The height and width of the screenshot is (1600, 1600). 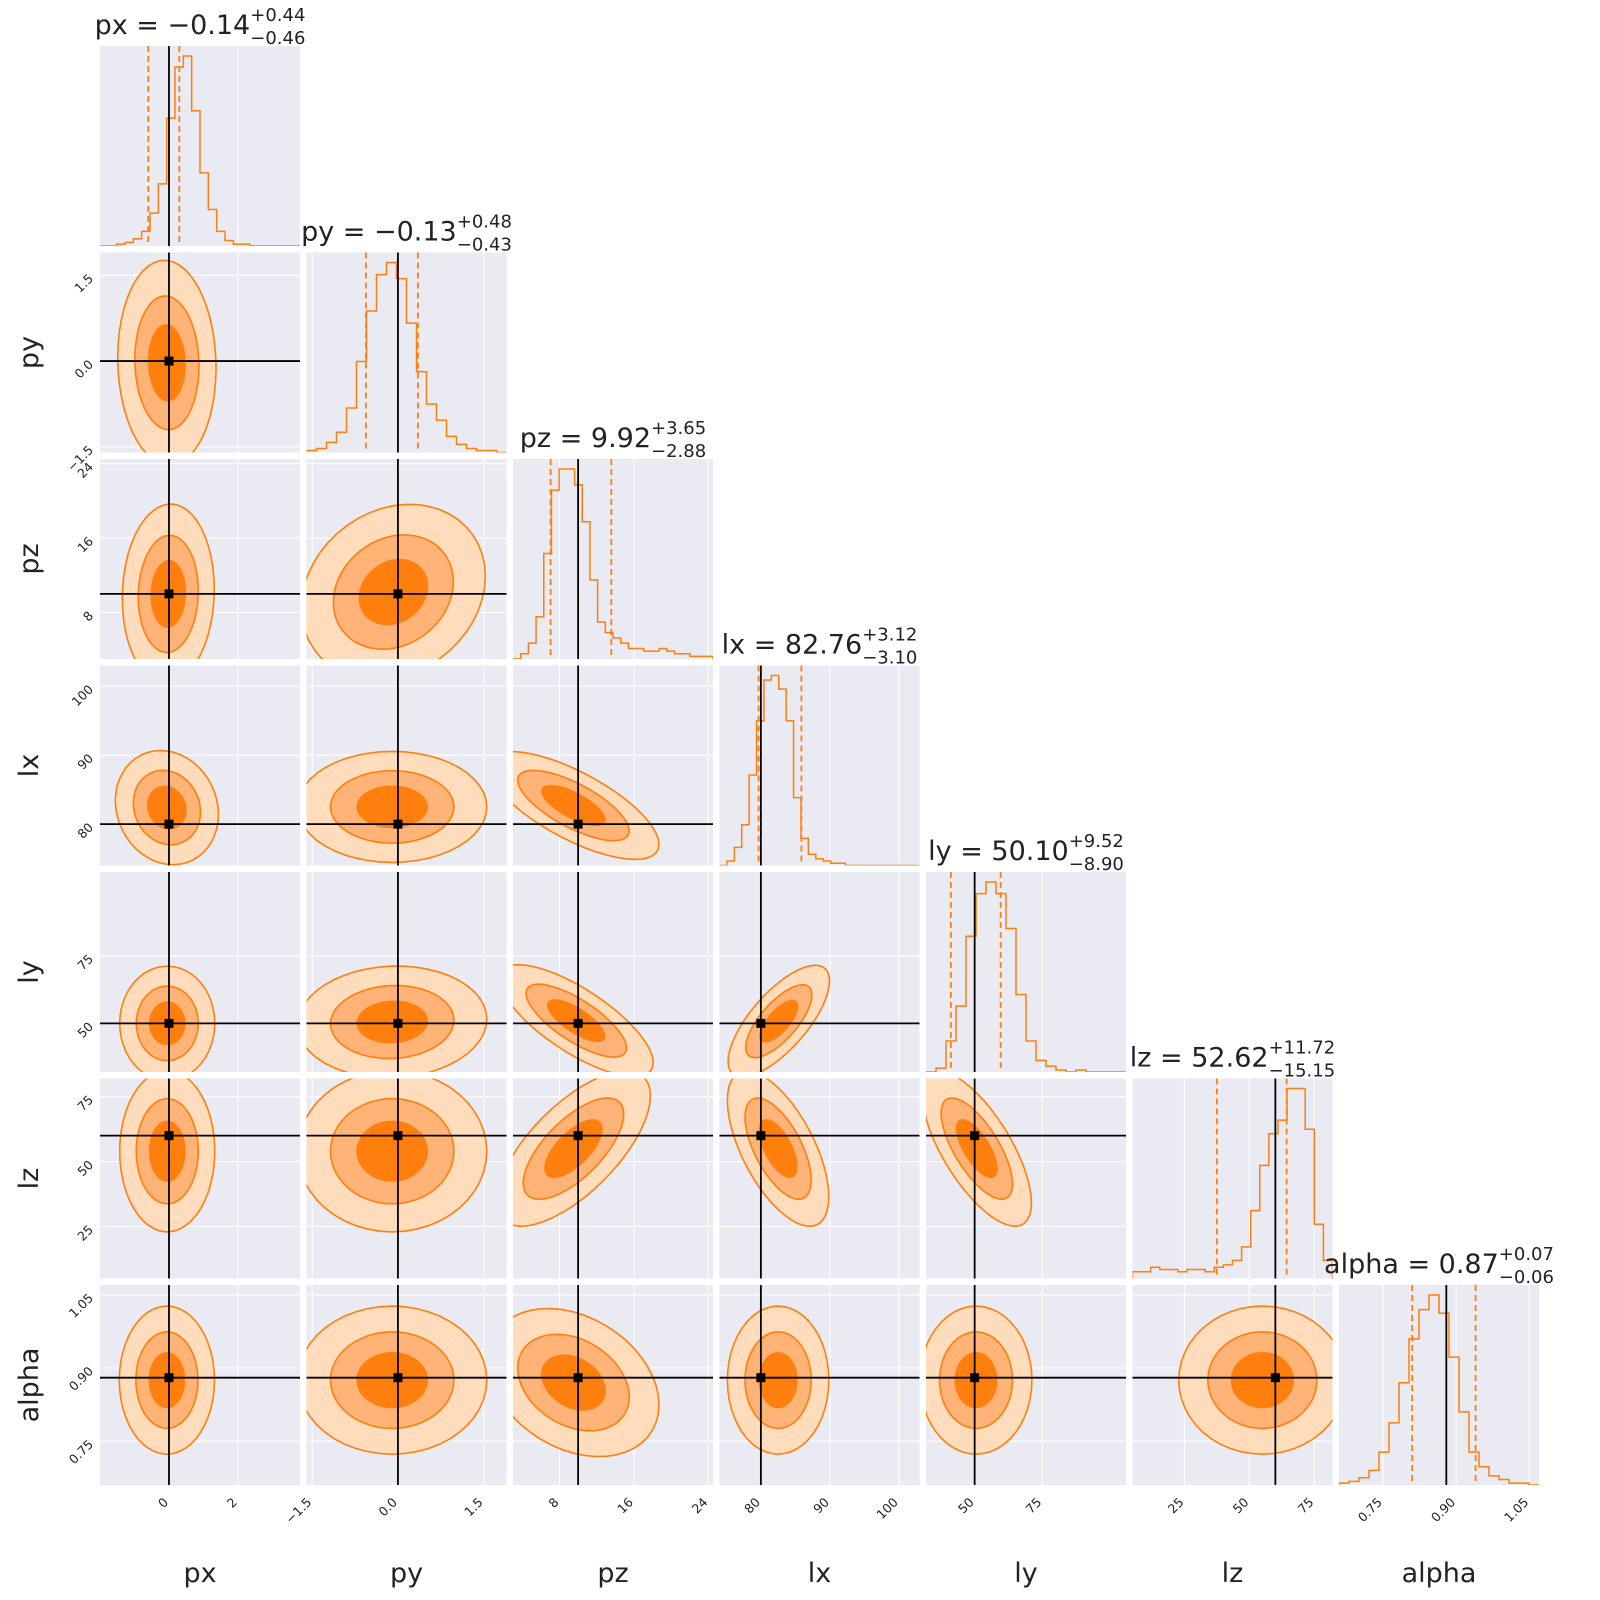 I want to click on y-axis-label-py: py, so click(x=29, y=352).